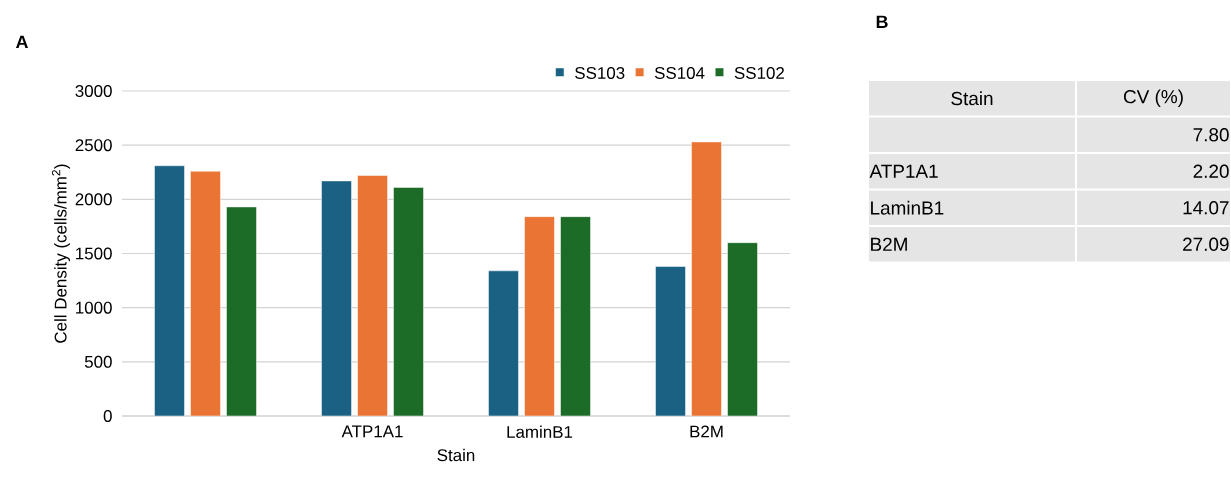  What do you see at coordinates (759, 72) in the screenshot?
I see `legend-label: SS102` at bounding box center [759, 72].